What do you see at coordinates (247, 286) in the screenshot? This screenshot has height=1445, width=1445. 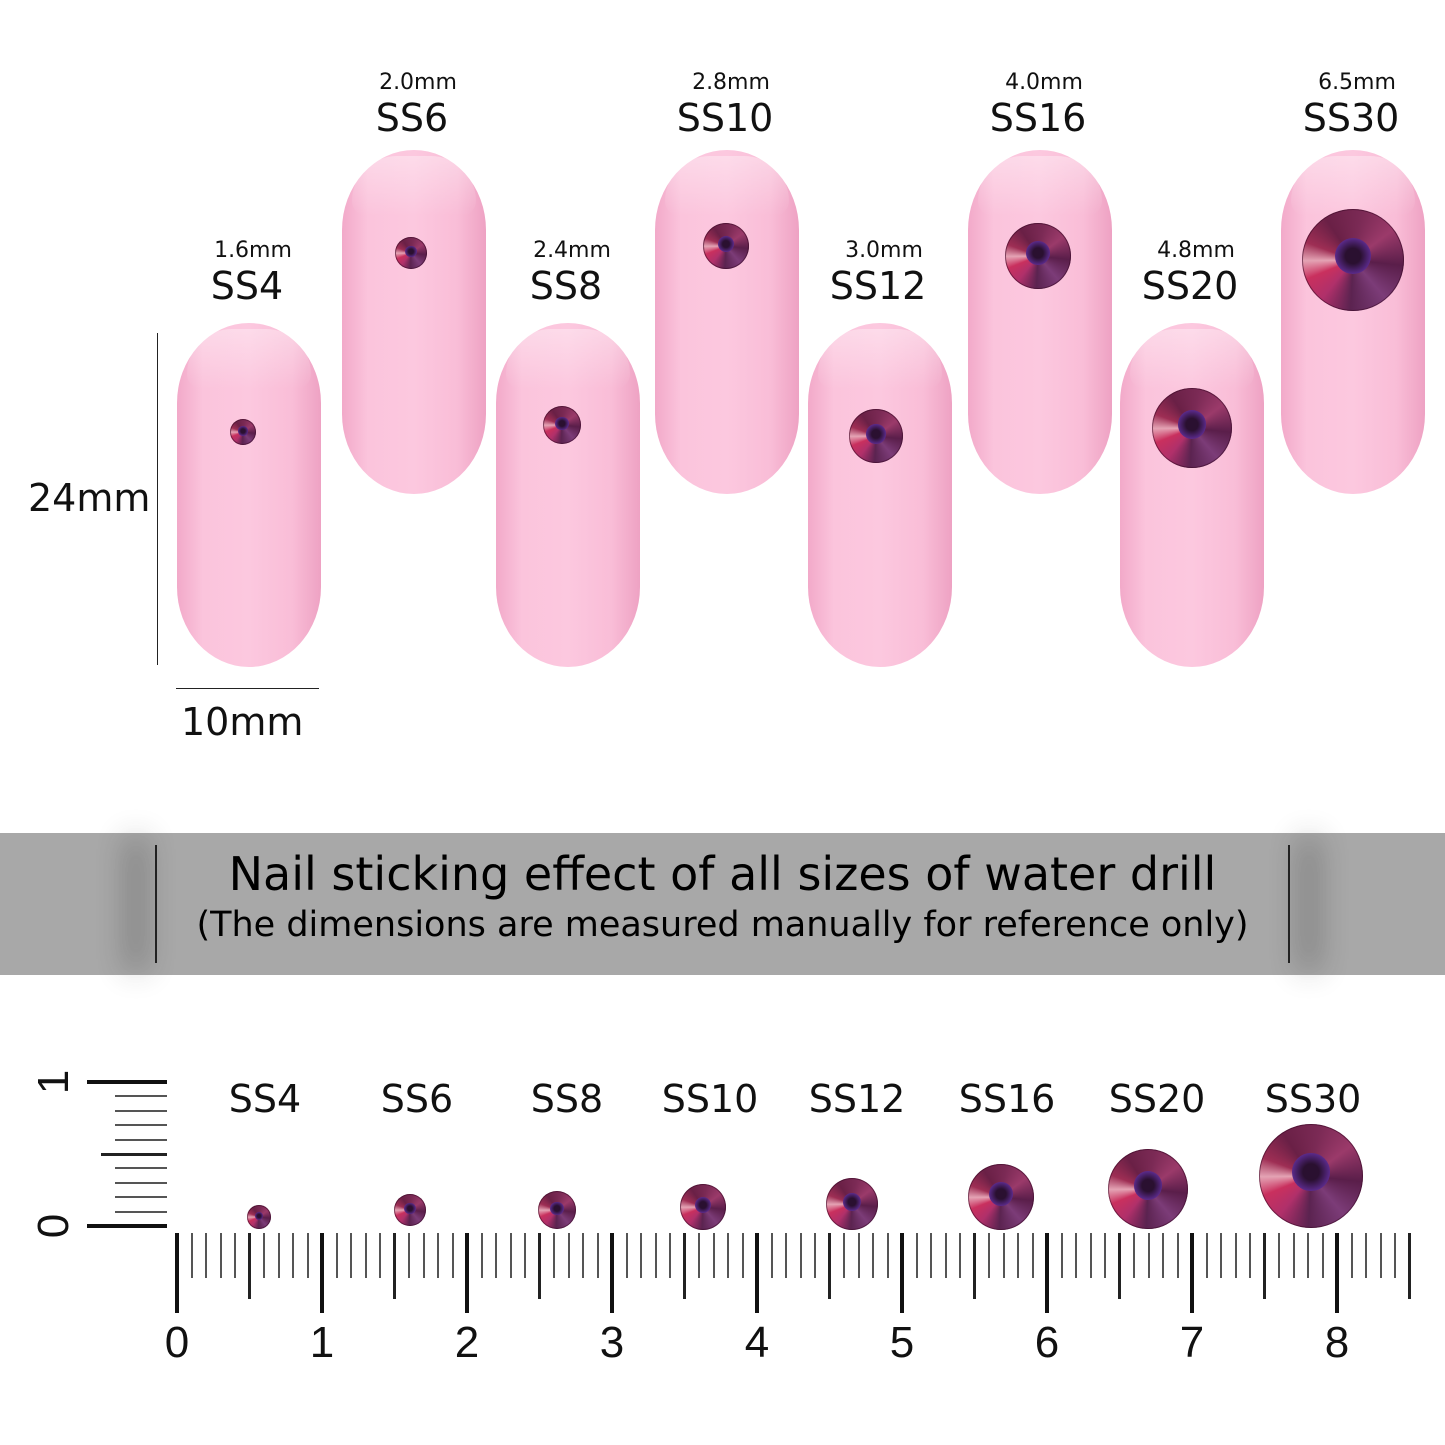 I see `size-code-label: SS4` at bounding box center [247, 286].